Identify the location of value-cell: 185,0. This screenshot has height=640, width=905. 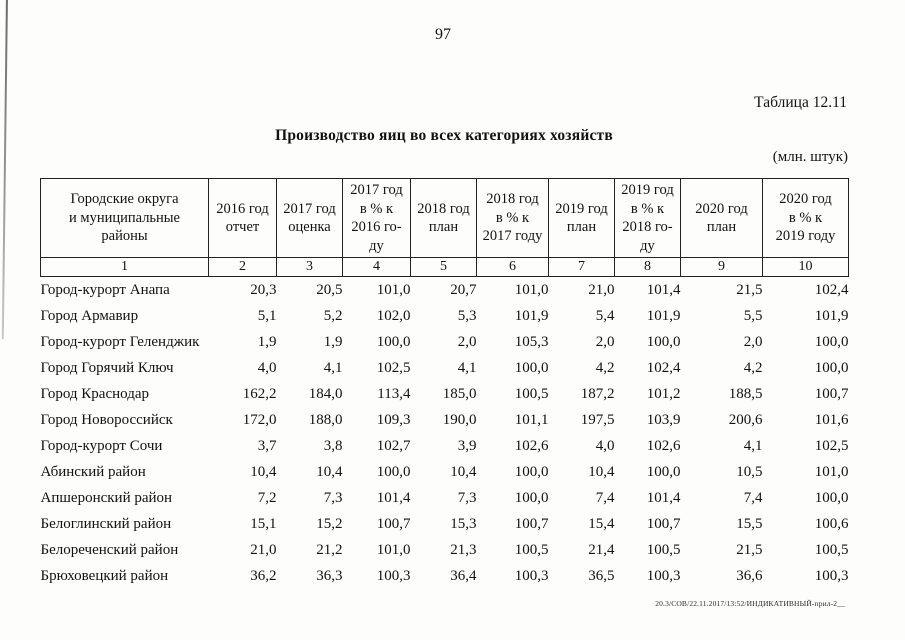
(459, 393).